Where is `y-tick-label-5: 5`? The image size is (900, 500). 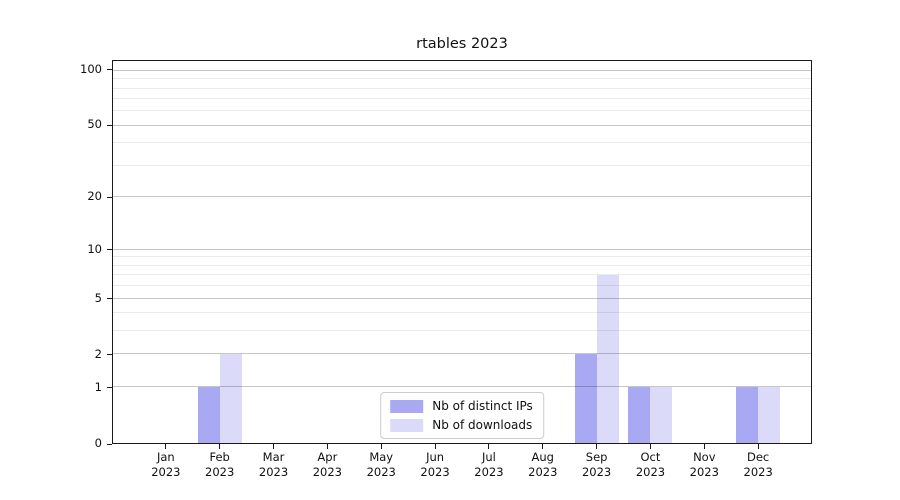
y-tick-label-5: 5 is located at coordinates (98, 297).